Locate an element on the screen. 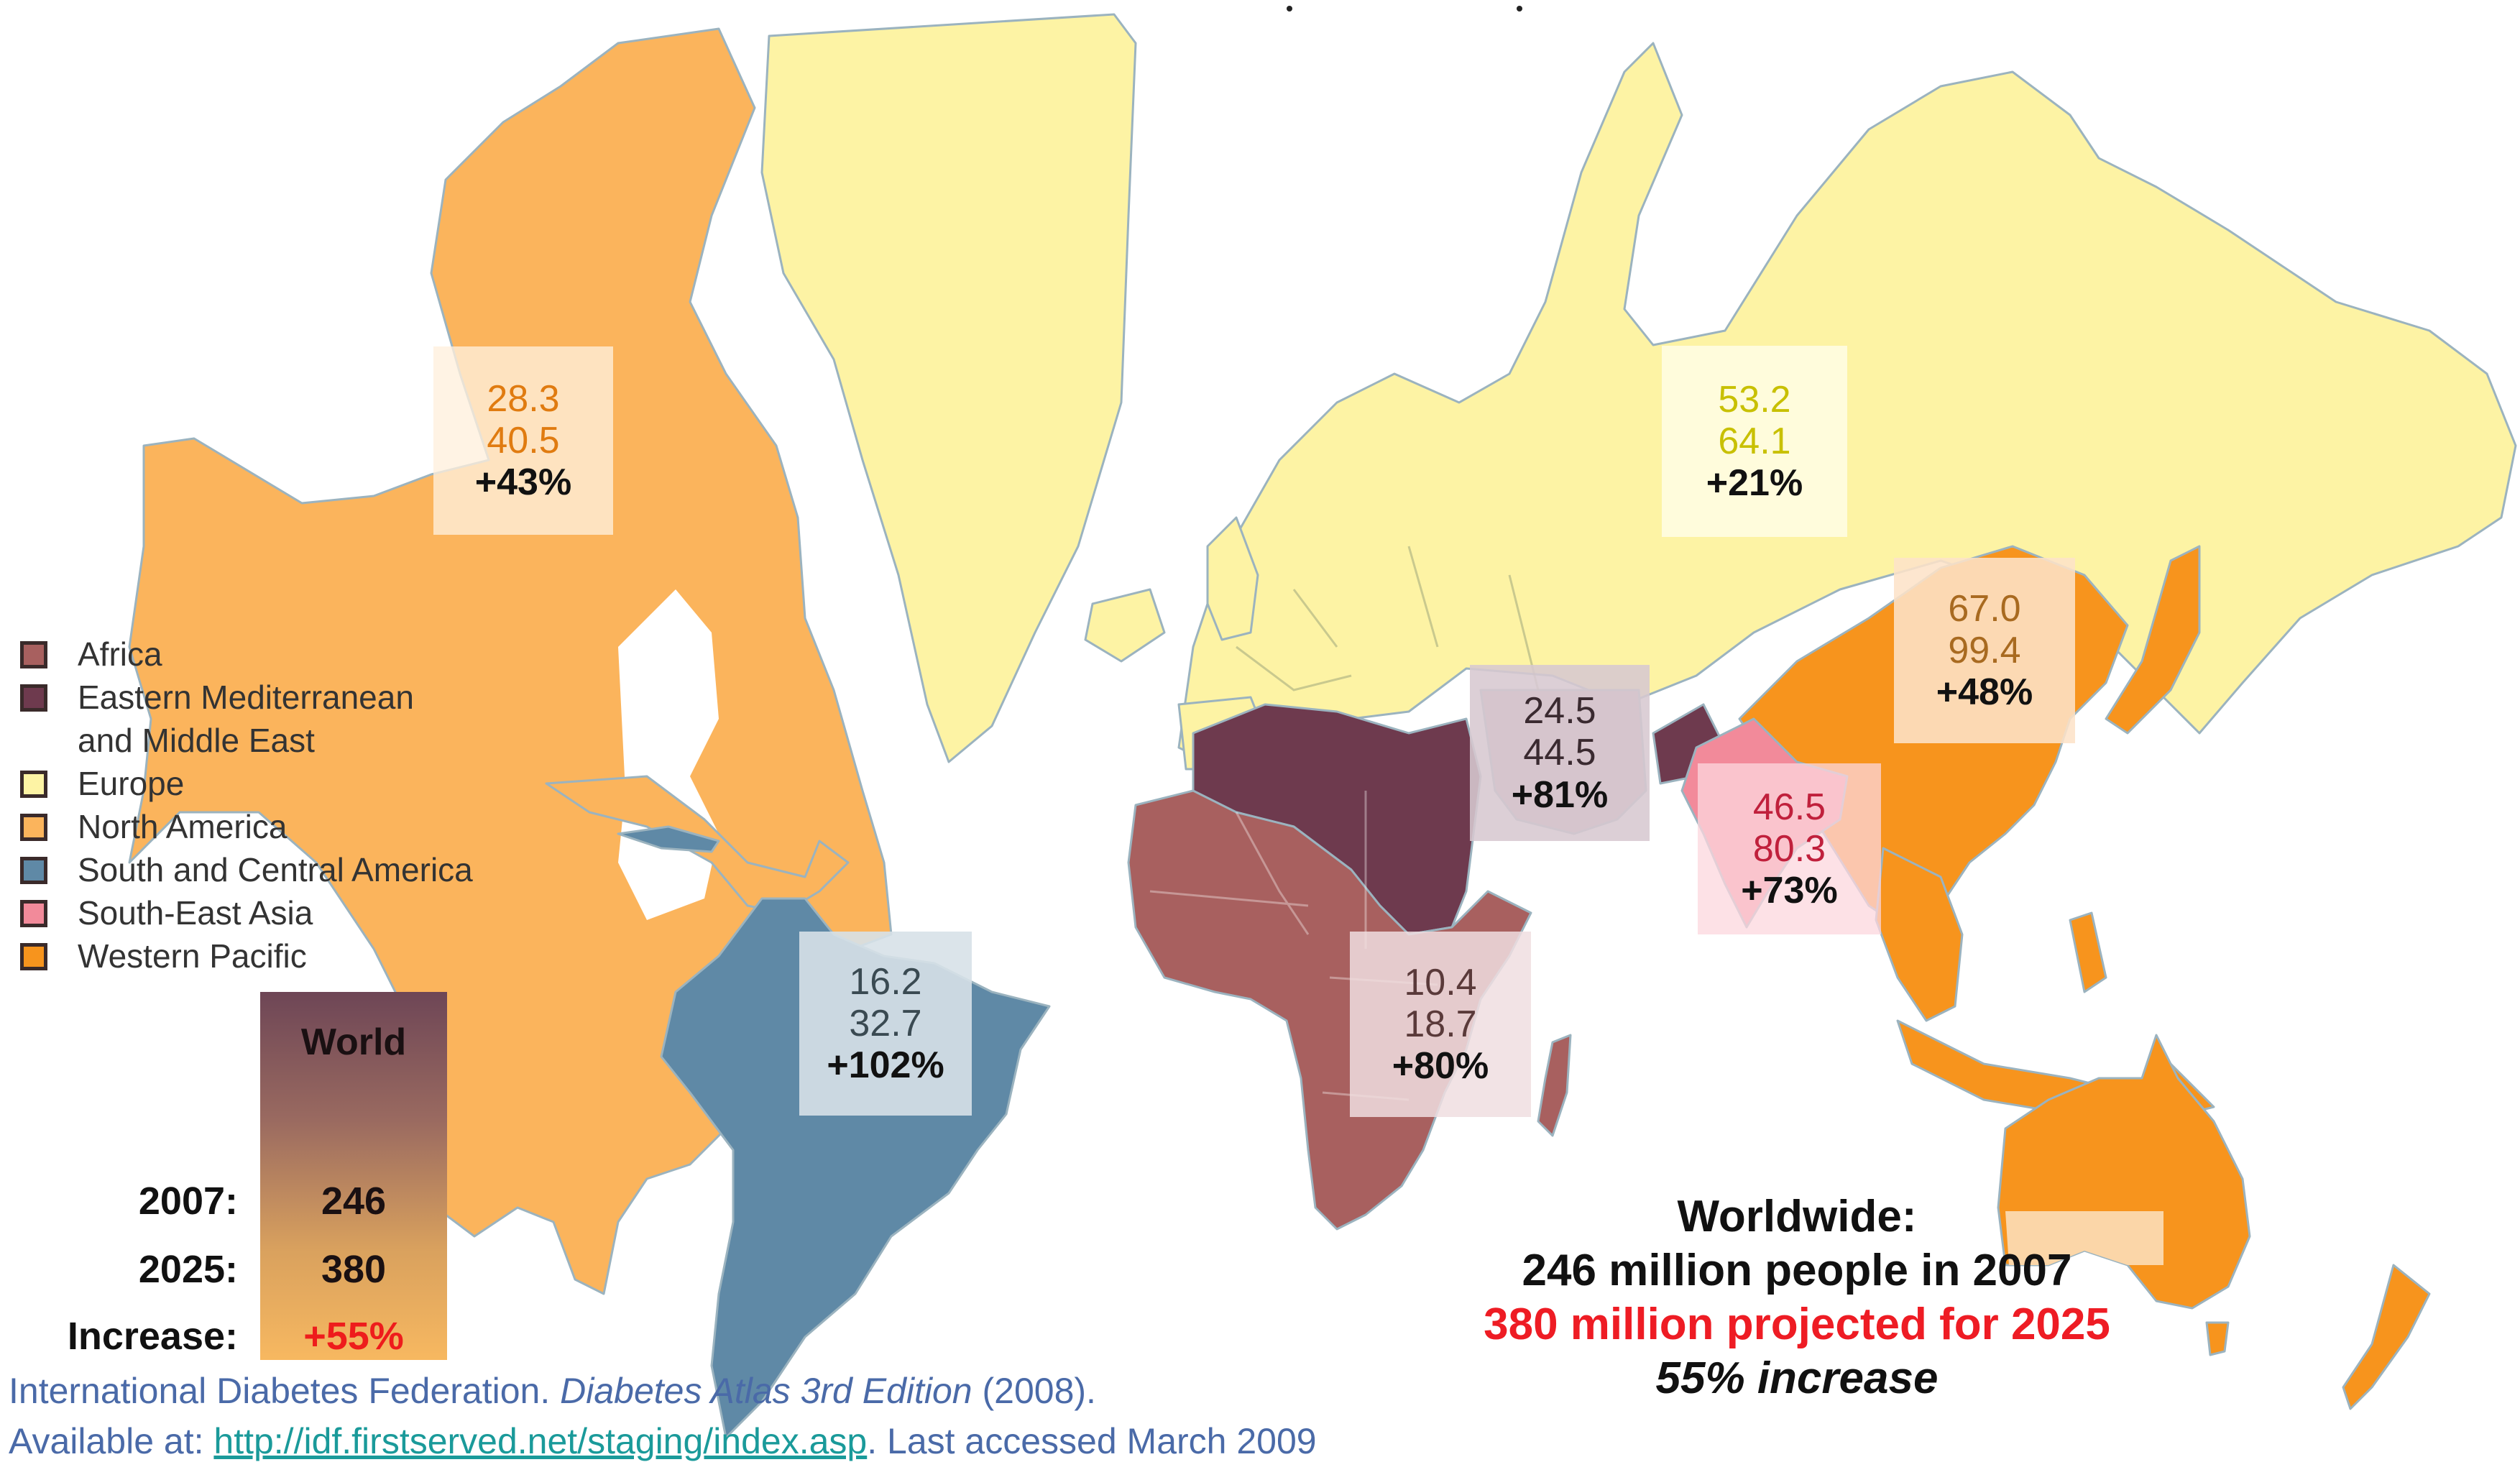 The height and width of the screenshot is (1480, 2520). legend-item-africa: Africa is located at coordinates (246, 654).